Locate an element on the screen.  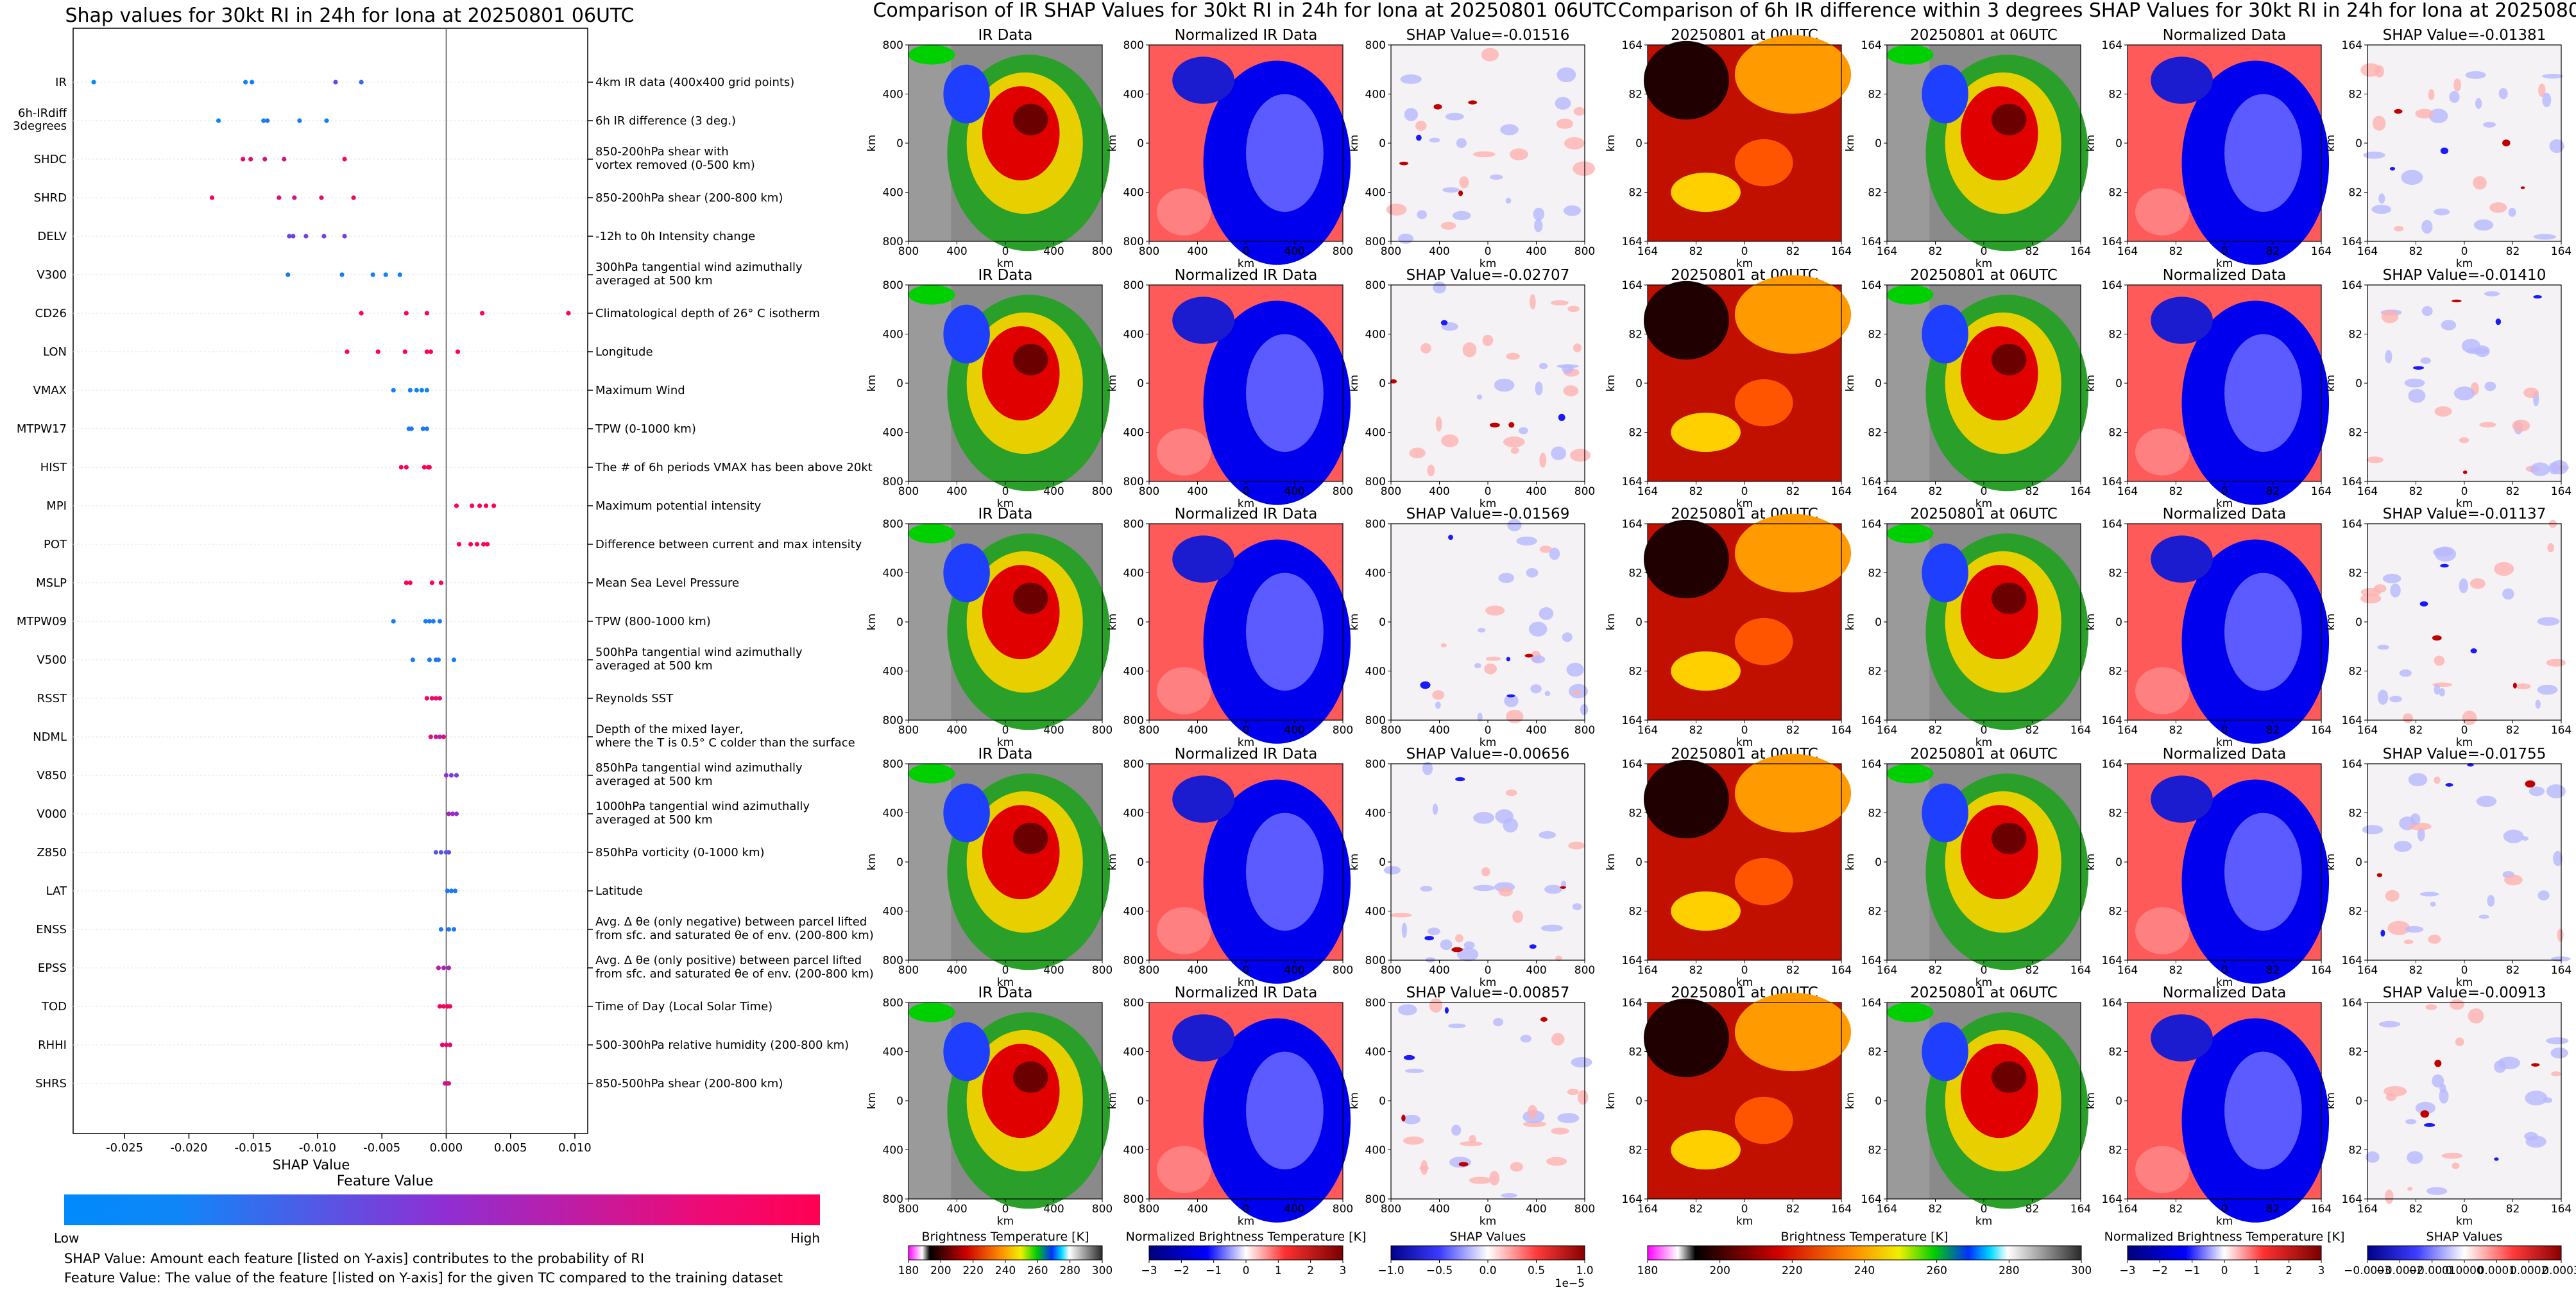
colorbar-tick-label: 260 is located at coordinates (1037, 1270).